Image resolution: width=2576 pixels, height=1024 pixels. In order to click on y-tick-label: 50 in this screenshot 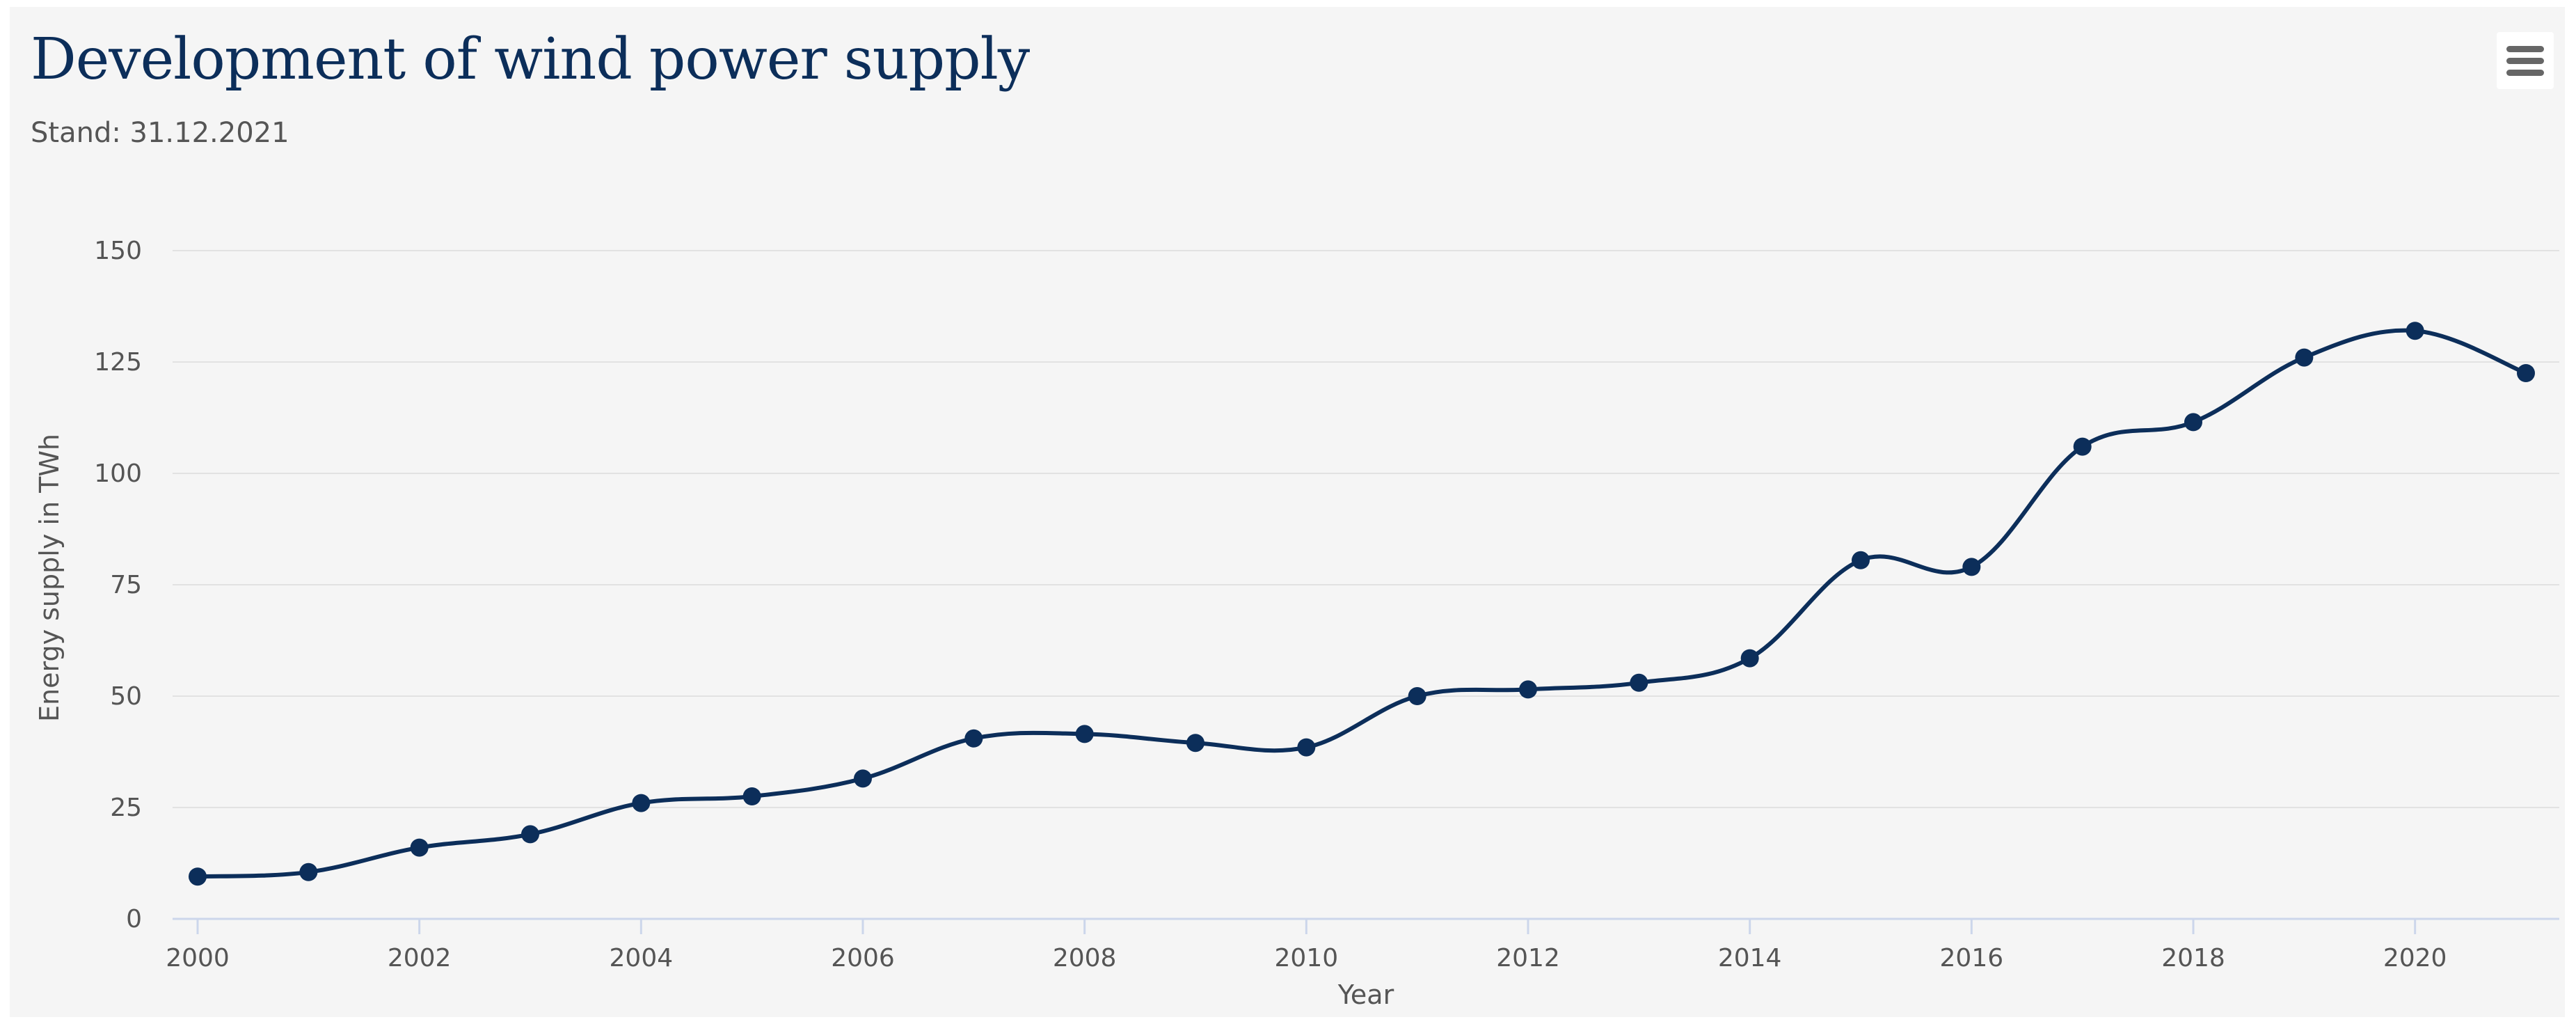, I will do `click(126, 696)`.